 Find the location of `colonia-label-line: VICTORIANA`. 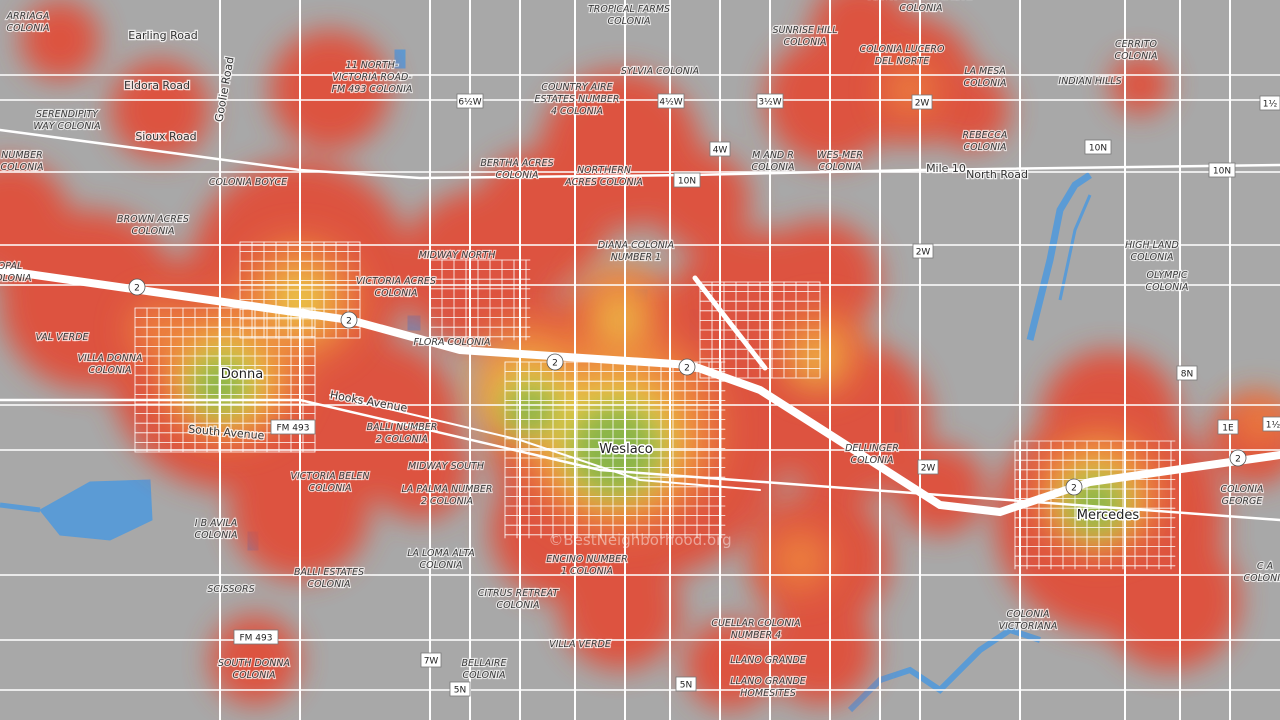

colonia-label-line: VICTORIANA is located at coordinates (1028, 626).